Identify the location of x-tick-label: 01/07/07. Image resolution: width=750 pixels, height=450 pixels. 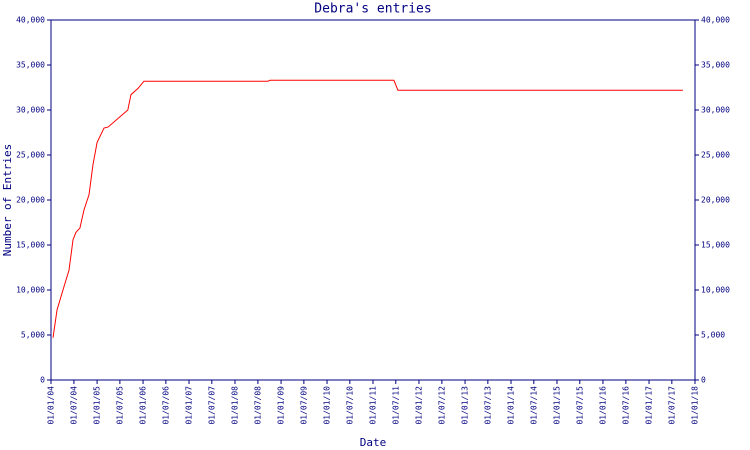
(211, 405).